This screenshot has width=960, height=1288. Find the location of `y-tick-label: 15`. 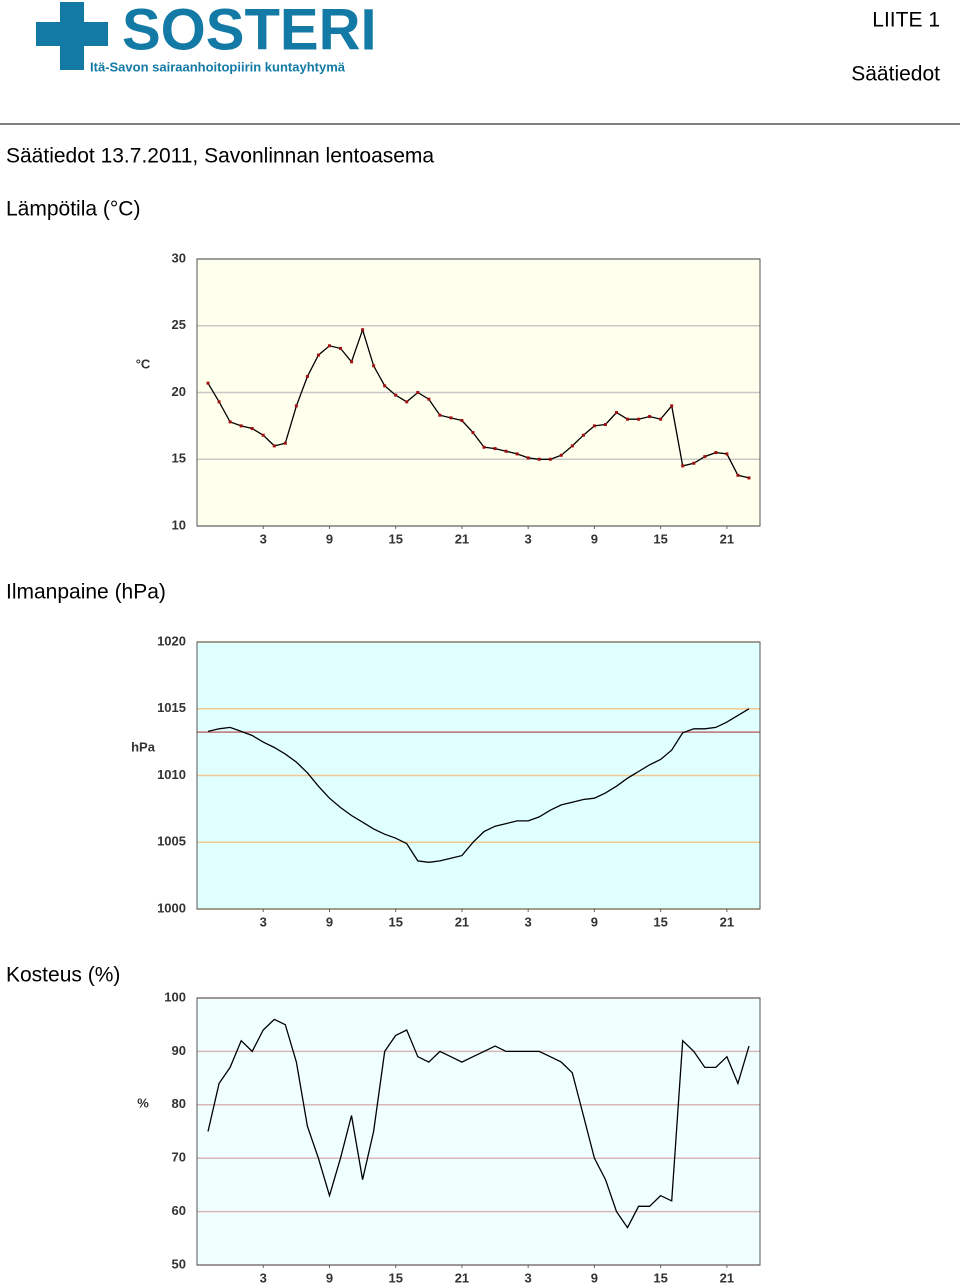

y-tick-label: 15 is located at coordinates (179, 458).